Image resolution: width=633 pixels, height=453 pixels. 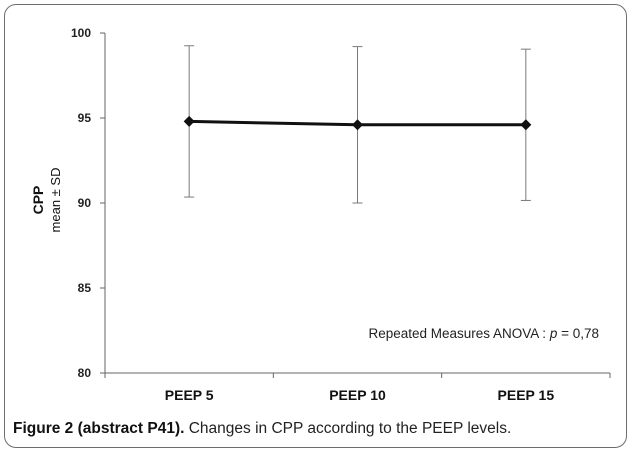 I want to click on y-axis-title: CPP, so click(x=38, y=200).